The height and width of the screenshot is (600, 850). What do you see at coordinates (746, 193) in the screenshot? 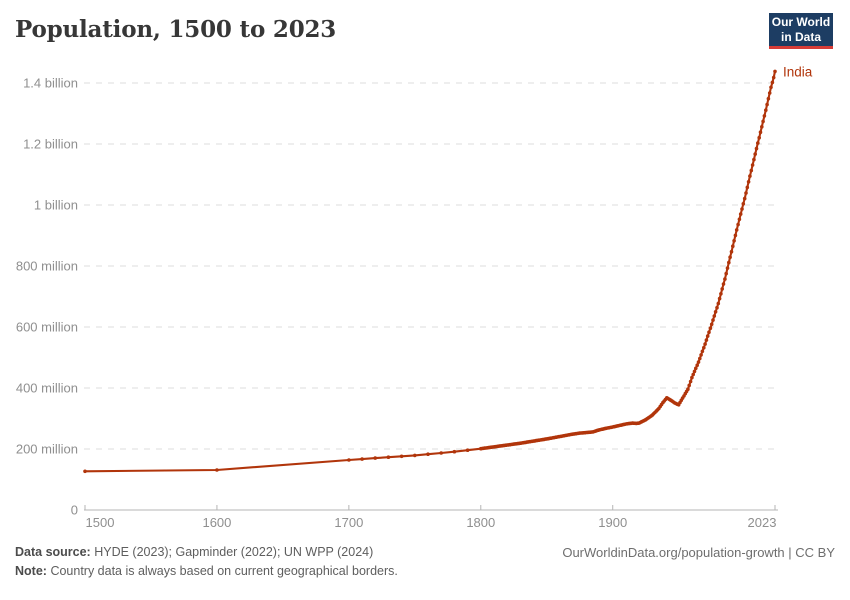
I see `data-point-2001` at bounding box center [746, 193].